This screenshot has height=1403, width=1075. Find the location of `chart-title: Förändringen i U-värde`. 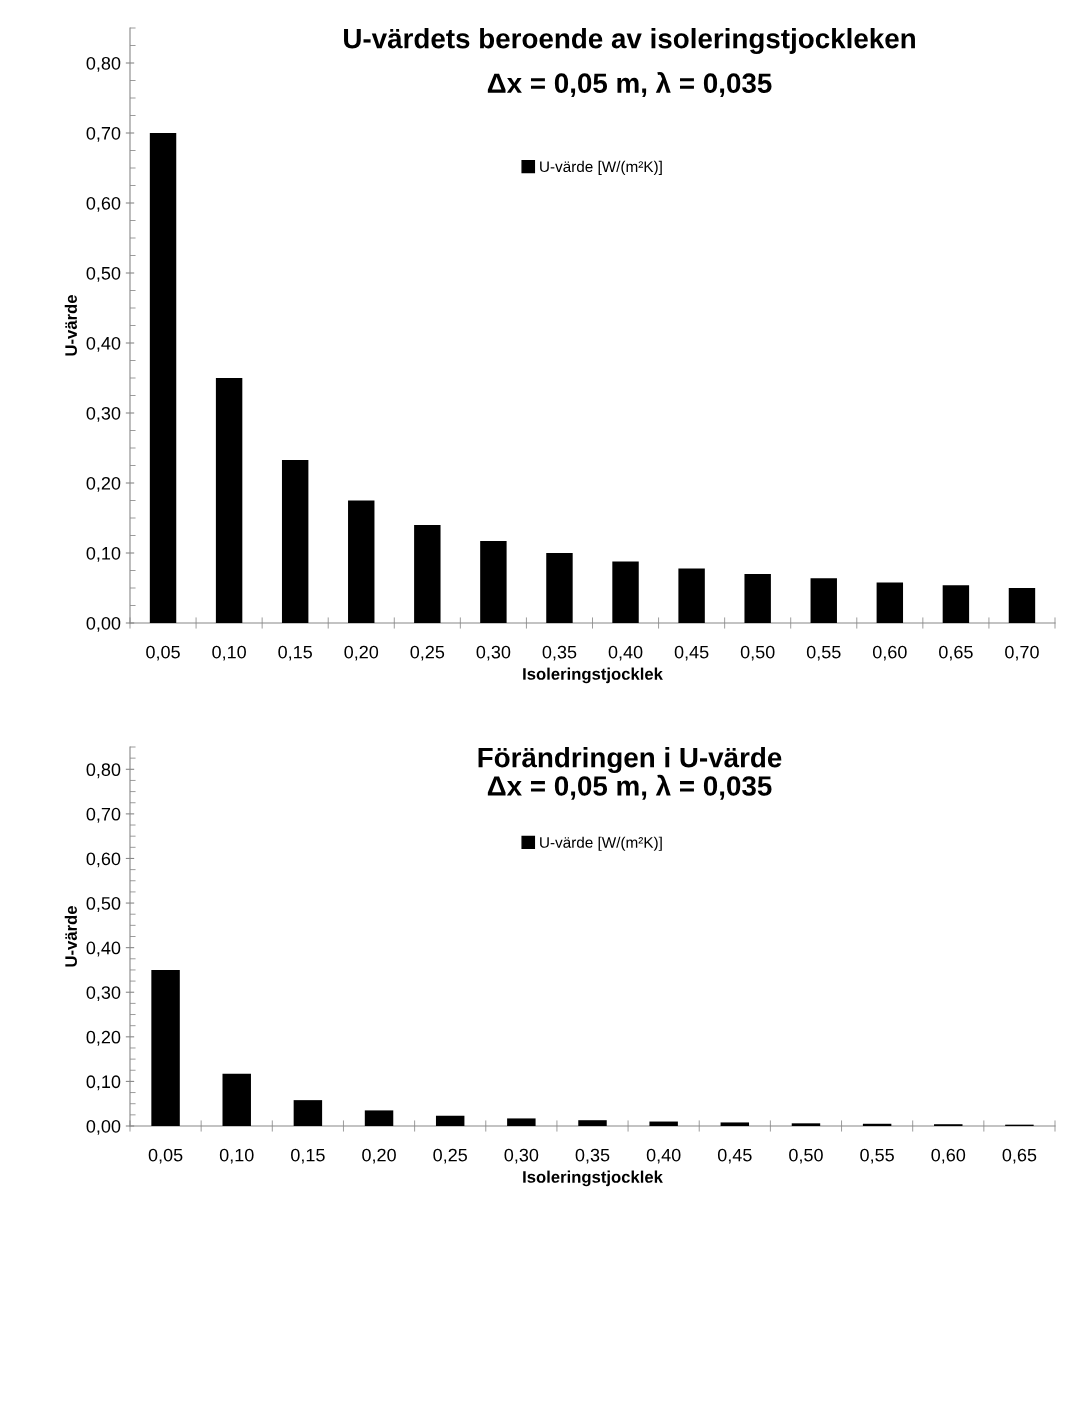

chart-title: Förändringen i U-värde is located at coordinates (630, 760).